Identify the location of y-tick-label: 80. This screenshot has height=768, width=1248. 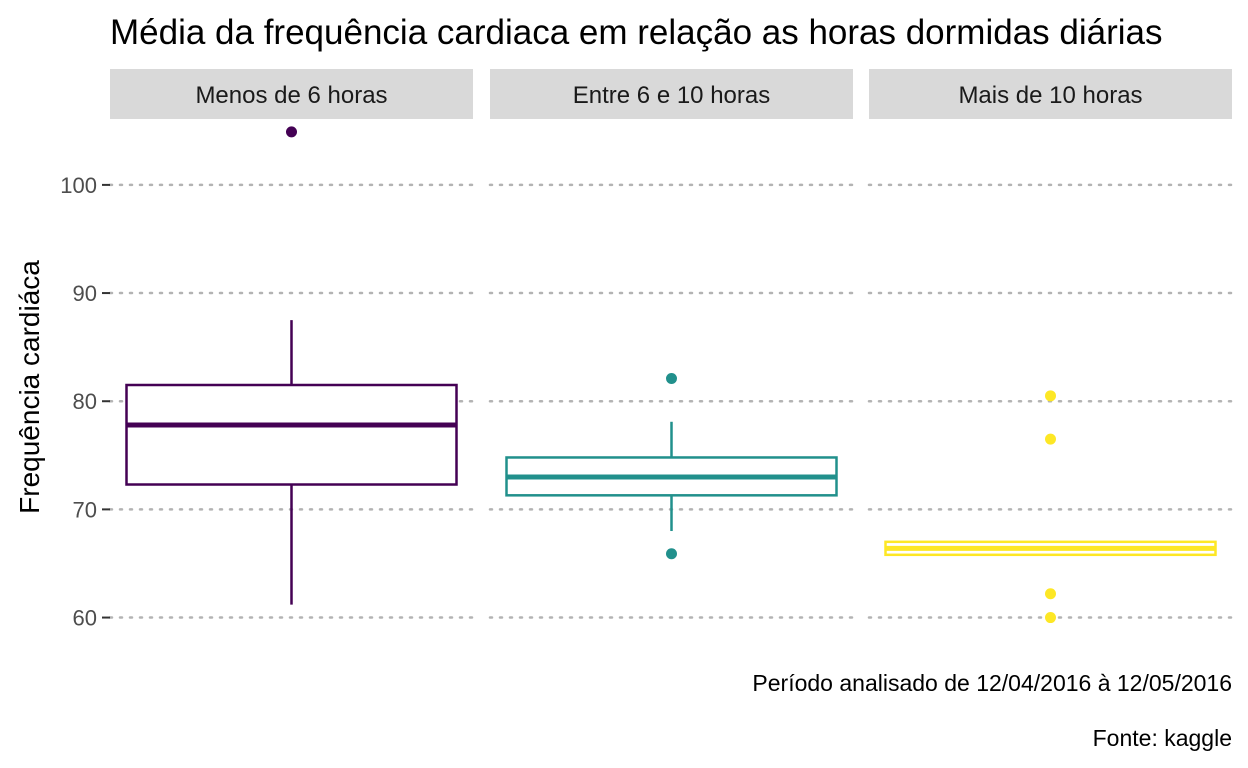
(85, 401).